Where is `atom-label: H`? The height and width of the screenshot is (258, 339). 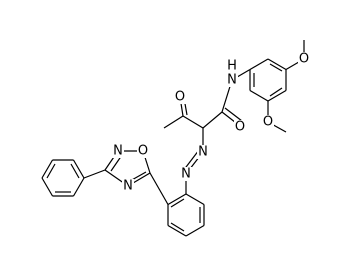
atom-label: H is located at coordinates (232, 66).